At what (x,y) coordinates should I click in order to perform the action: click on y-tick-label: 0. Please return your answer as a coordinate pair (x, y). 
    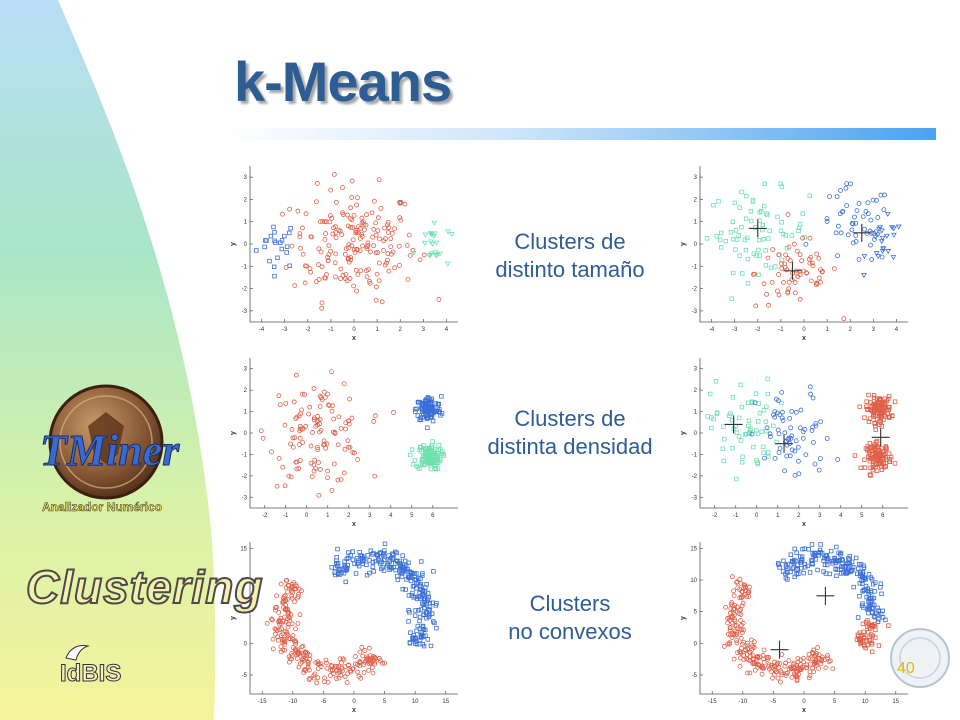
    Looking at the image, I should click on (696, 644).